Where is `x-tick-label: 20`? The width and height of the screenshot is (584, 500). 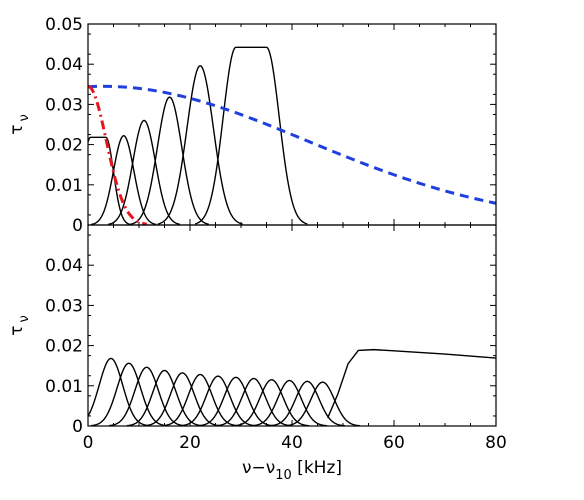 x-tick-label: 20 is located at coordinates (190, 443).